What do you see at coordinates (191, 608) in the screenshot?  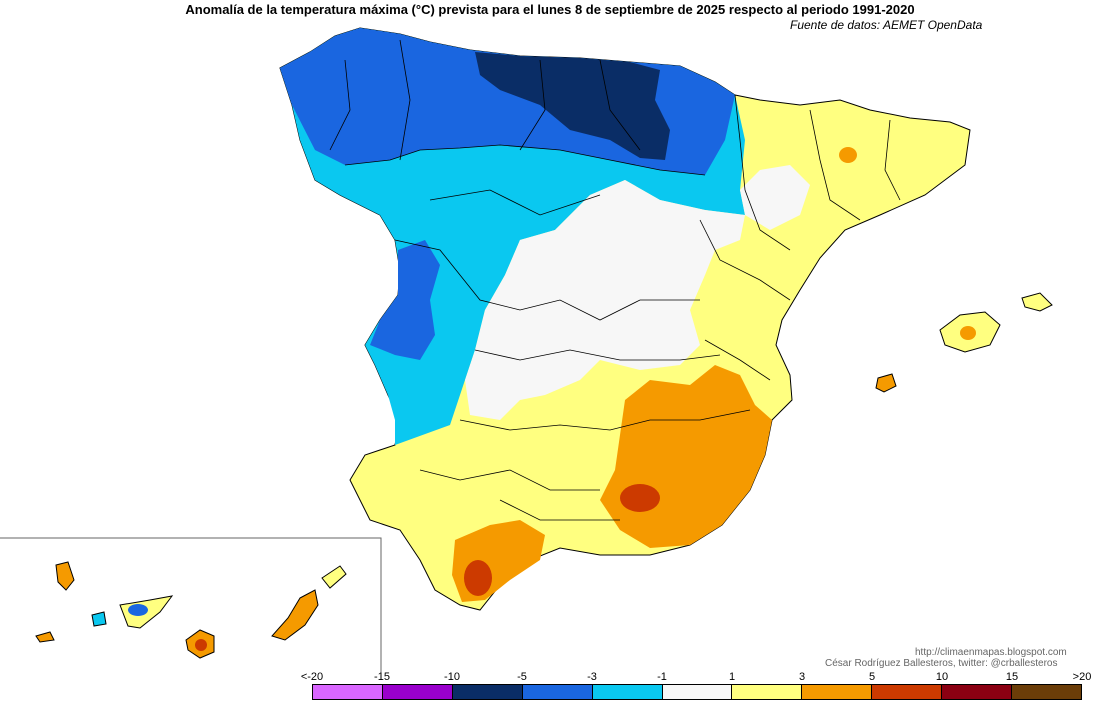 I see `canary-inset-frame` at bounding box center [191, 608].